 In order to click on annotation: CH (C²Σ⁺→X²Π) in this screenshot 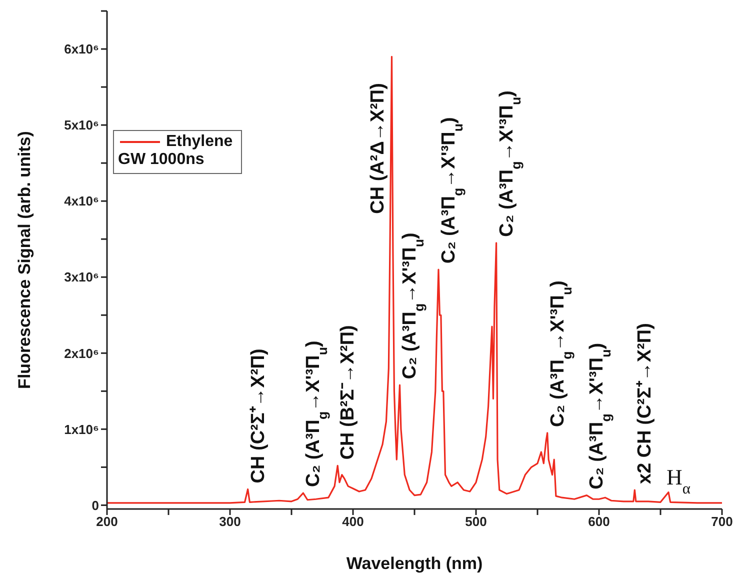, I will do `click(258, 416)`.